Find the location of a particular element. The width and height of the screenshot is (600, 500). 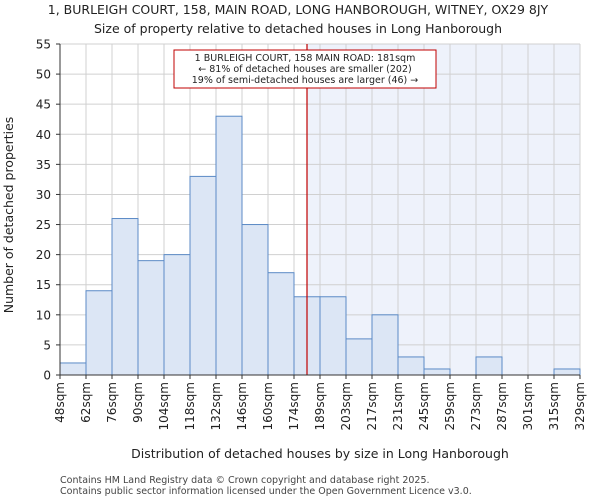

x-tick-label: 217sqm is located at coordinates (372, 406).